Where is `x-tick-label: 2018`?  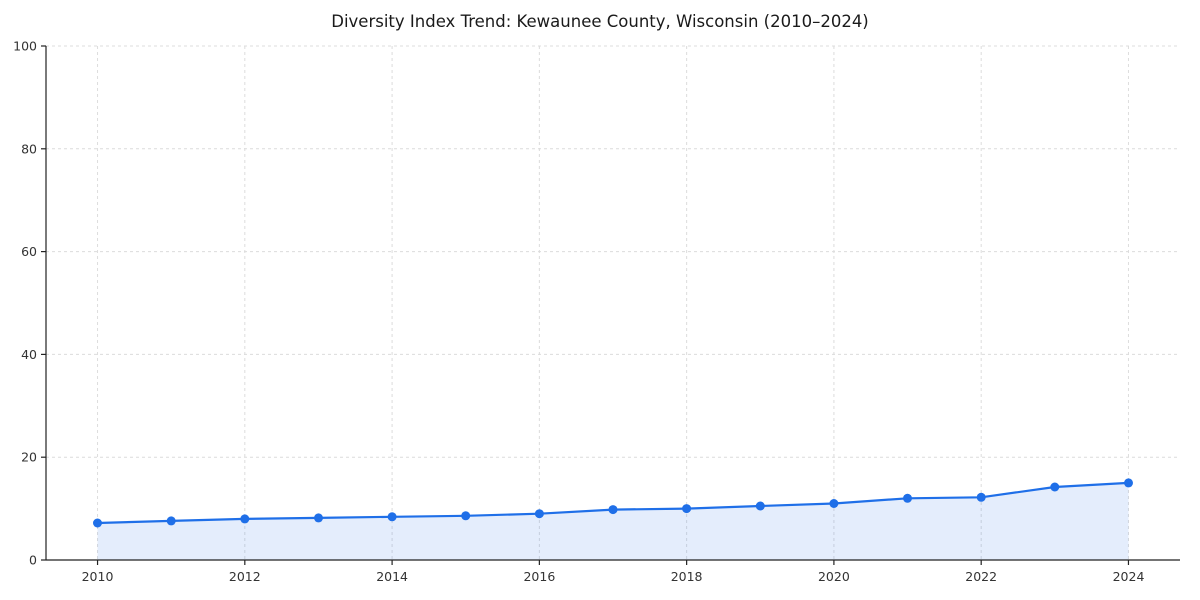 x-tick-label: 2018 is located at coordinates (687, 576).